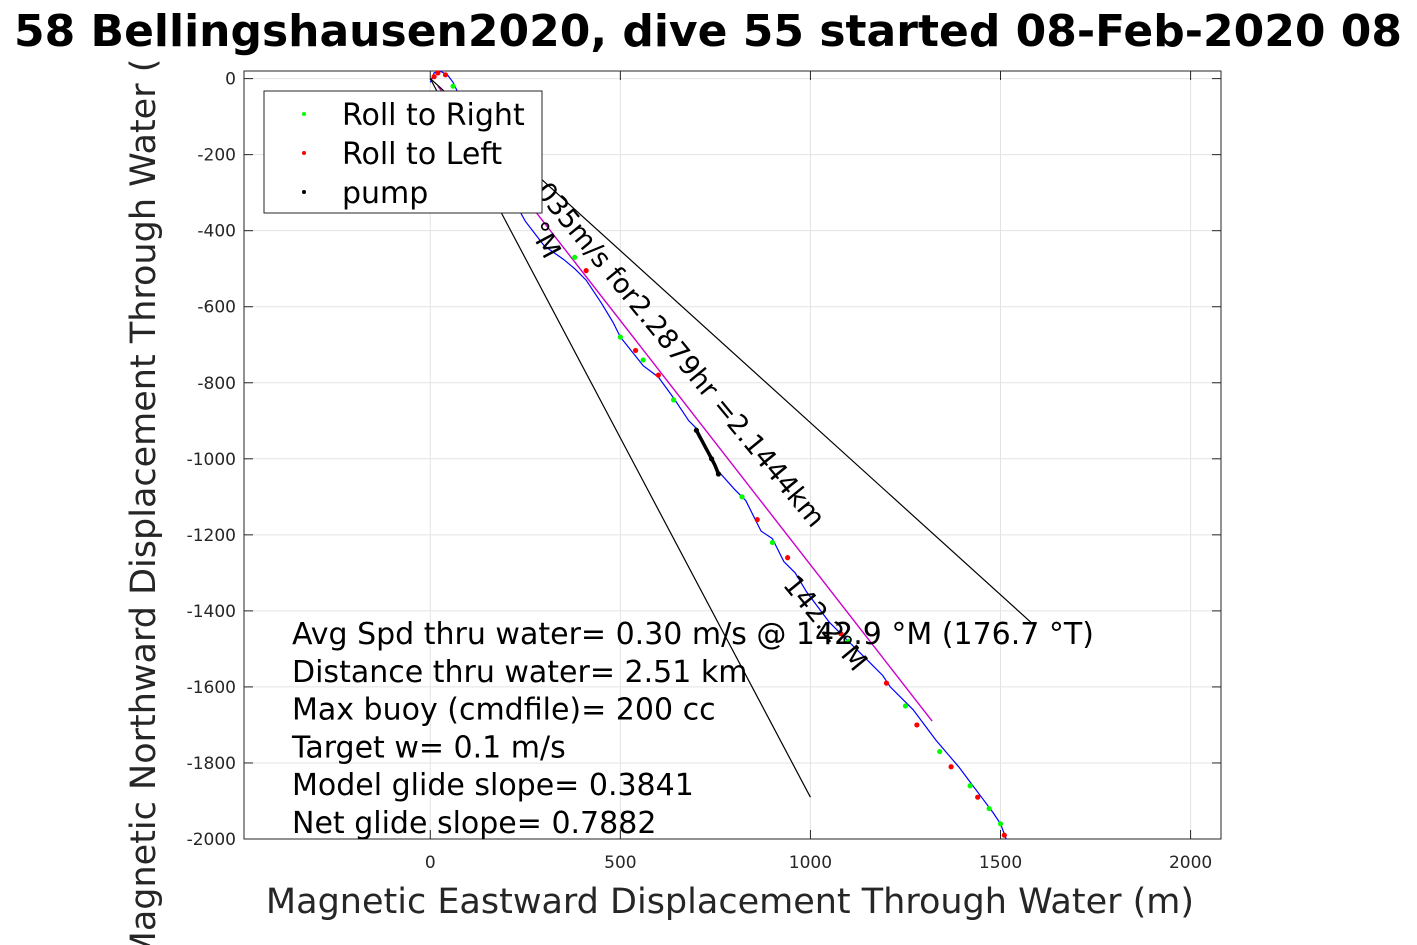  Describe the element at coordinates (707, 452) in the screenshot. I see `series-pump` at that location.